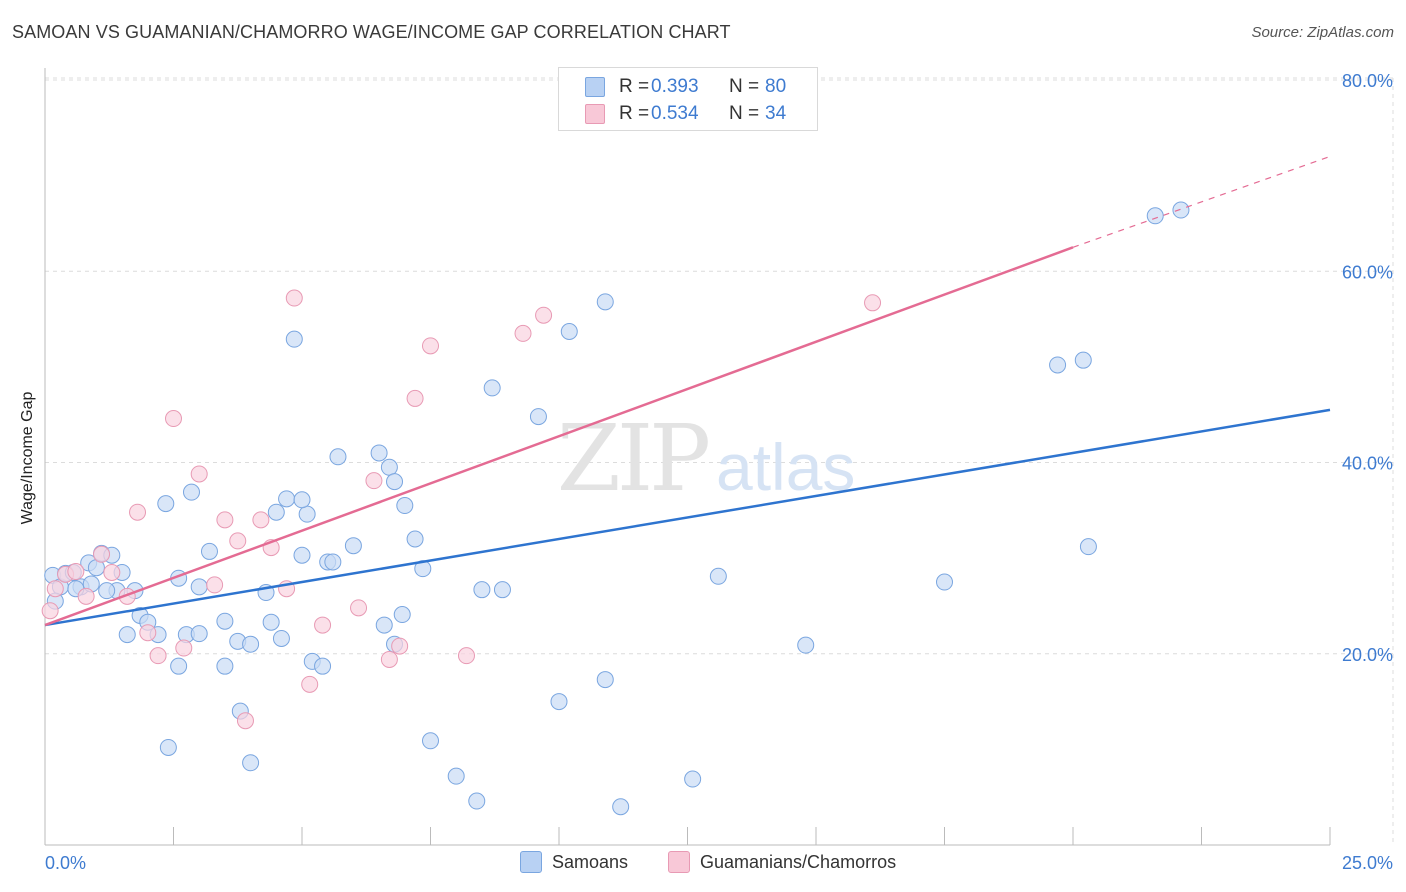 The height and width of the screenshot is (892, 1406). What do you see at coordinates (688, 99) in the screenshot?
I see `legend-box: R = 0.393 N = 80 R = 0.534 N = 34` at bounding box center [688, 99].